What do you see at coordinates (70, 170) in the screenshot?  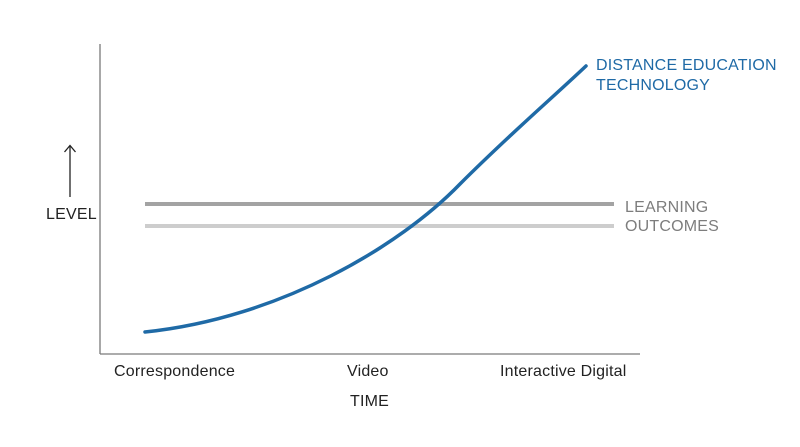 I see `up-arrow-icon` at bounding box center [70, 170].